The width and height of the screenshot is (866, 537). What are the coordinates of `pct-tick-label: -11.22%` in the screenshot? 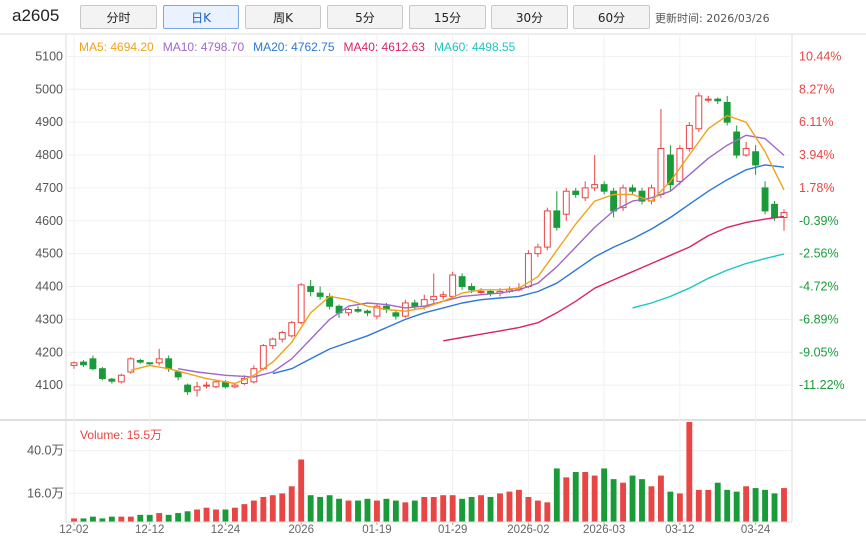 It's located at (822, 385).